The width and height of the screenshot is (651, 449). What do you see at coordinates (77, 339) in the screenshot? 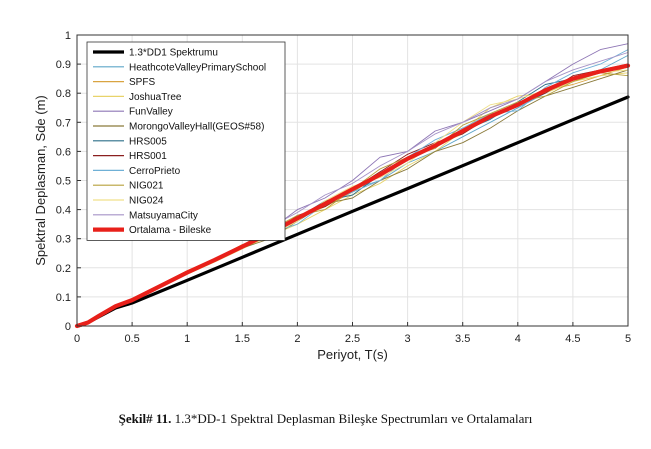
I see `x-tick-label: 0` at bounding box center [77, 339].